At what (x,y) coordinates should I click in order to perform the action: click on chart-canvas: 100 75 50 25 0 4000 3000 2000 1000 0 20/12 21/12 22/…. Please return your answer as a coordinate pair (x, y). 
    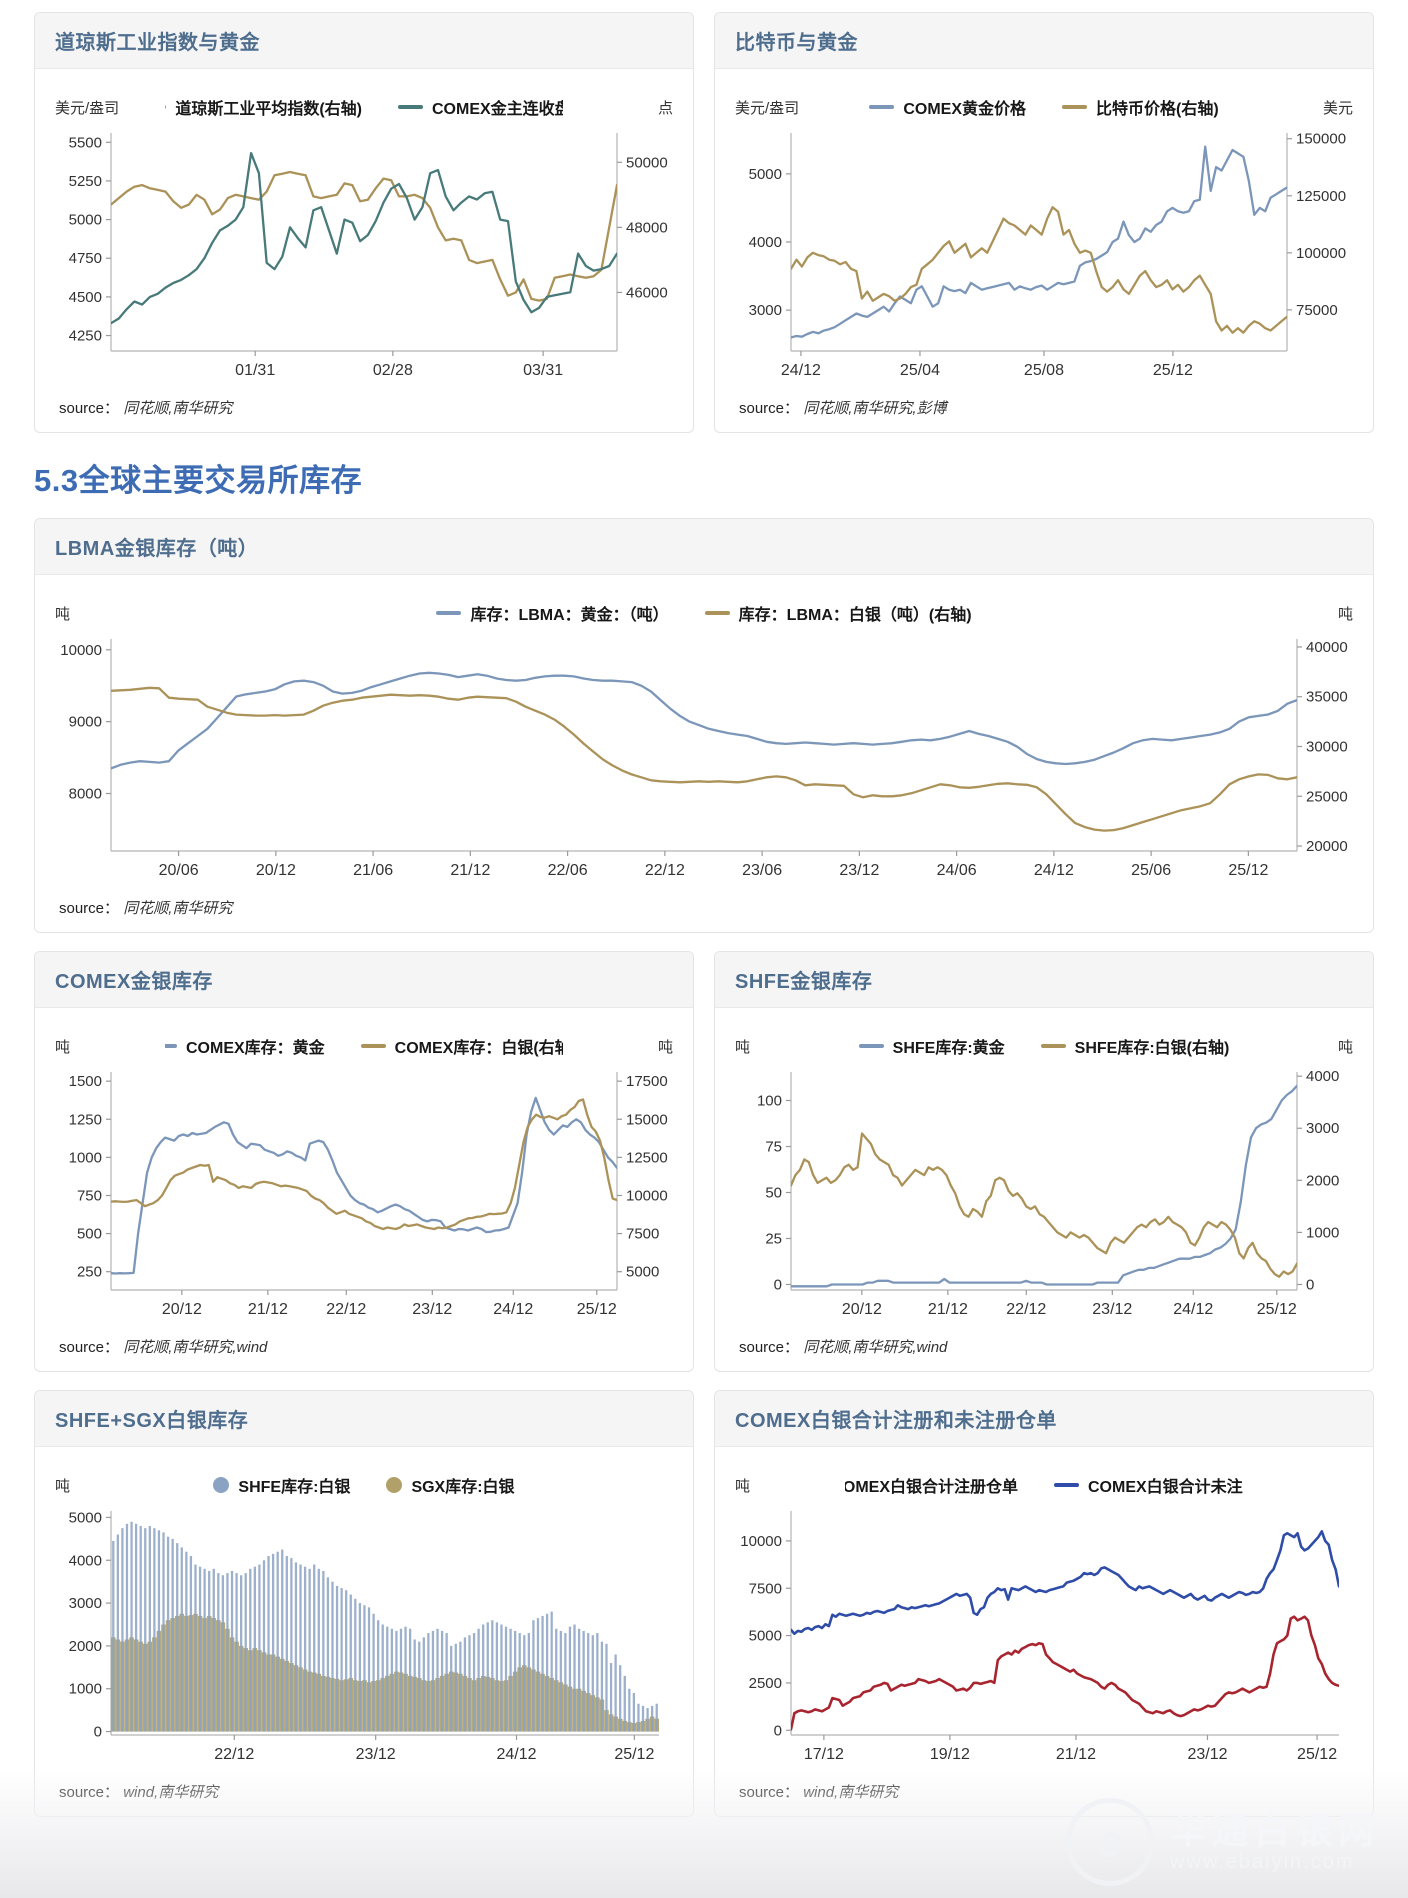
    Looking at the image, I should click on (1048, 1193).